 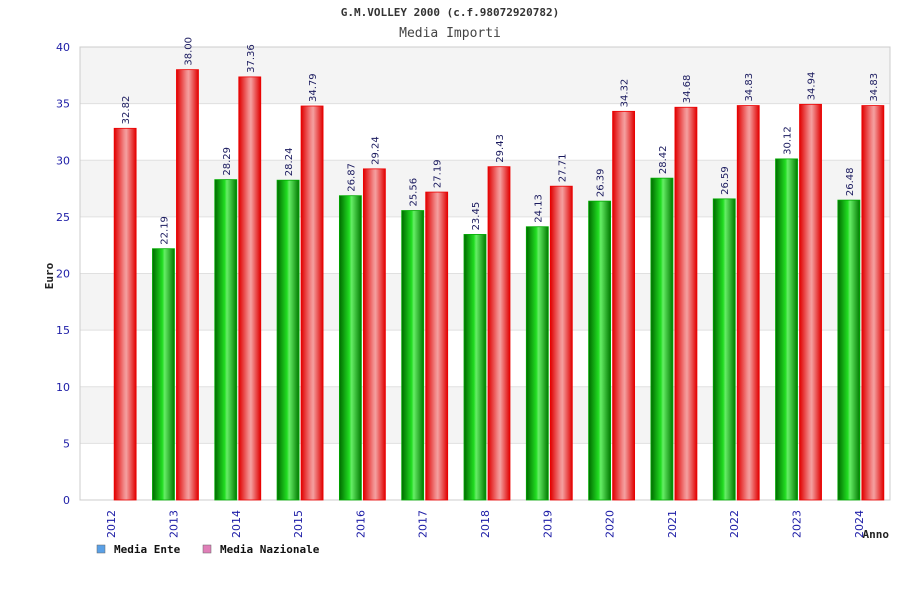 What do you see at coordinates (810, 302) in the screenshot?
I see `bar-media-nazionale-2023` at bounding box center [810, 302].